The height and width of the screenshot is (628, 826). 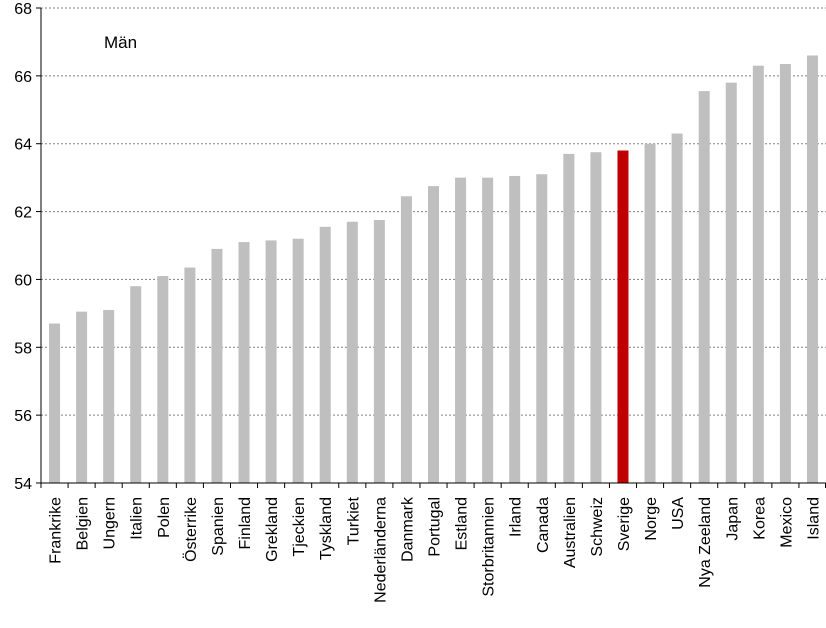 What do you see at coordinates (353, 520) in the screenshot?
I see `x-category-label: Turkiet` at bounding box center [353, 520].